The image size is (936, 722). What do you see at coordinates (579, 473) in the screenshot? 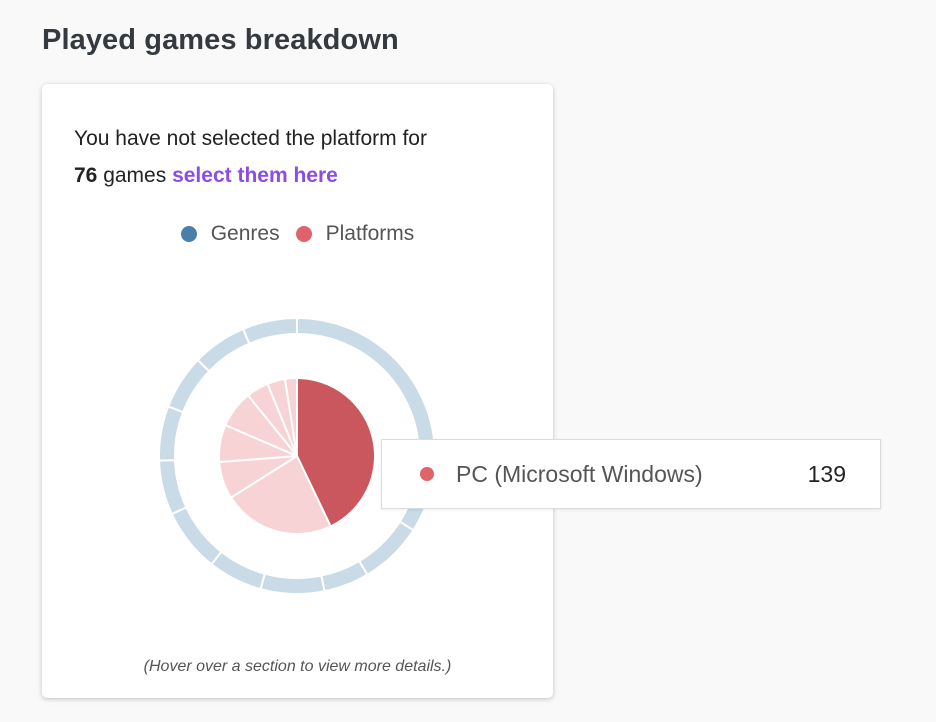
I see `tooltip-label: PC (Microsoft Windows)` at bounding box center [579, 473].